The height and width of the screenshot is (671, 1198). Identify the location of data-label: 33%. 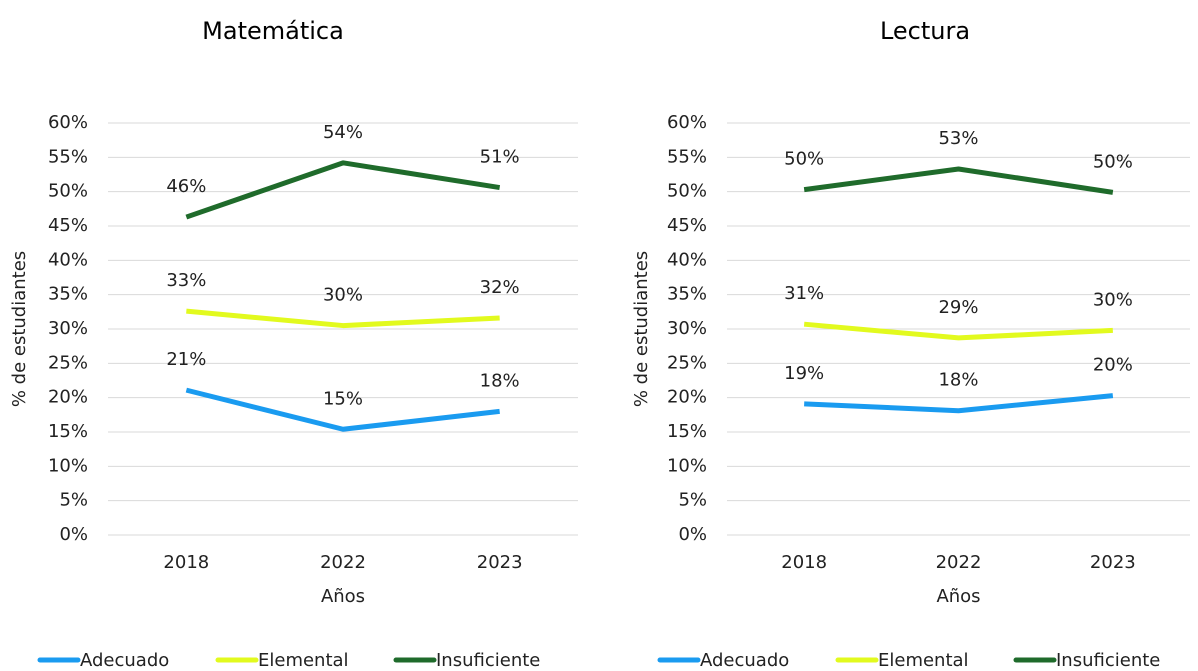
(186, 280).